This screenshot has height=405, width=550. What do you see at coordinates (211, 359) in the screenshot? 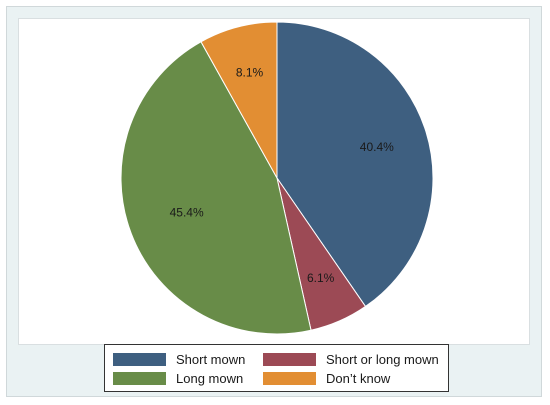
I see `legend-label: Short mown` at bounding box center [211, 359].